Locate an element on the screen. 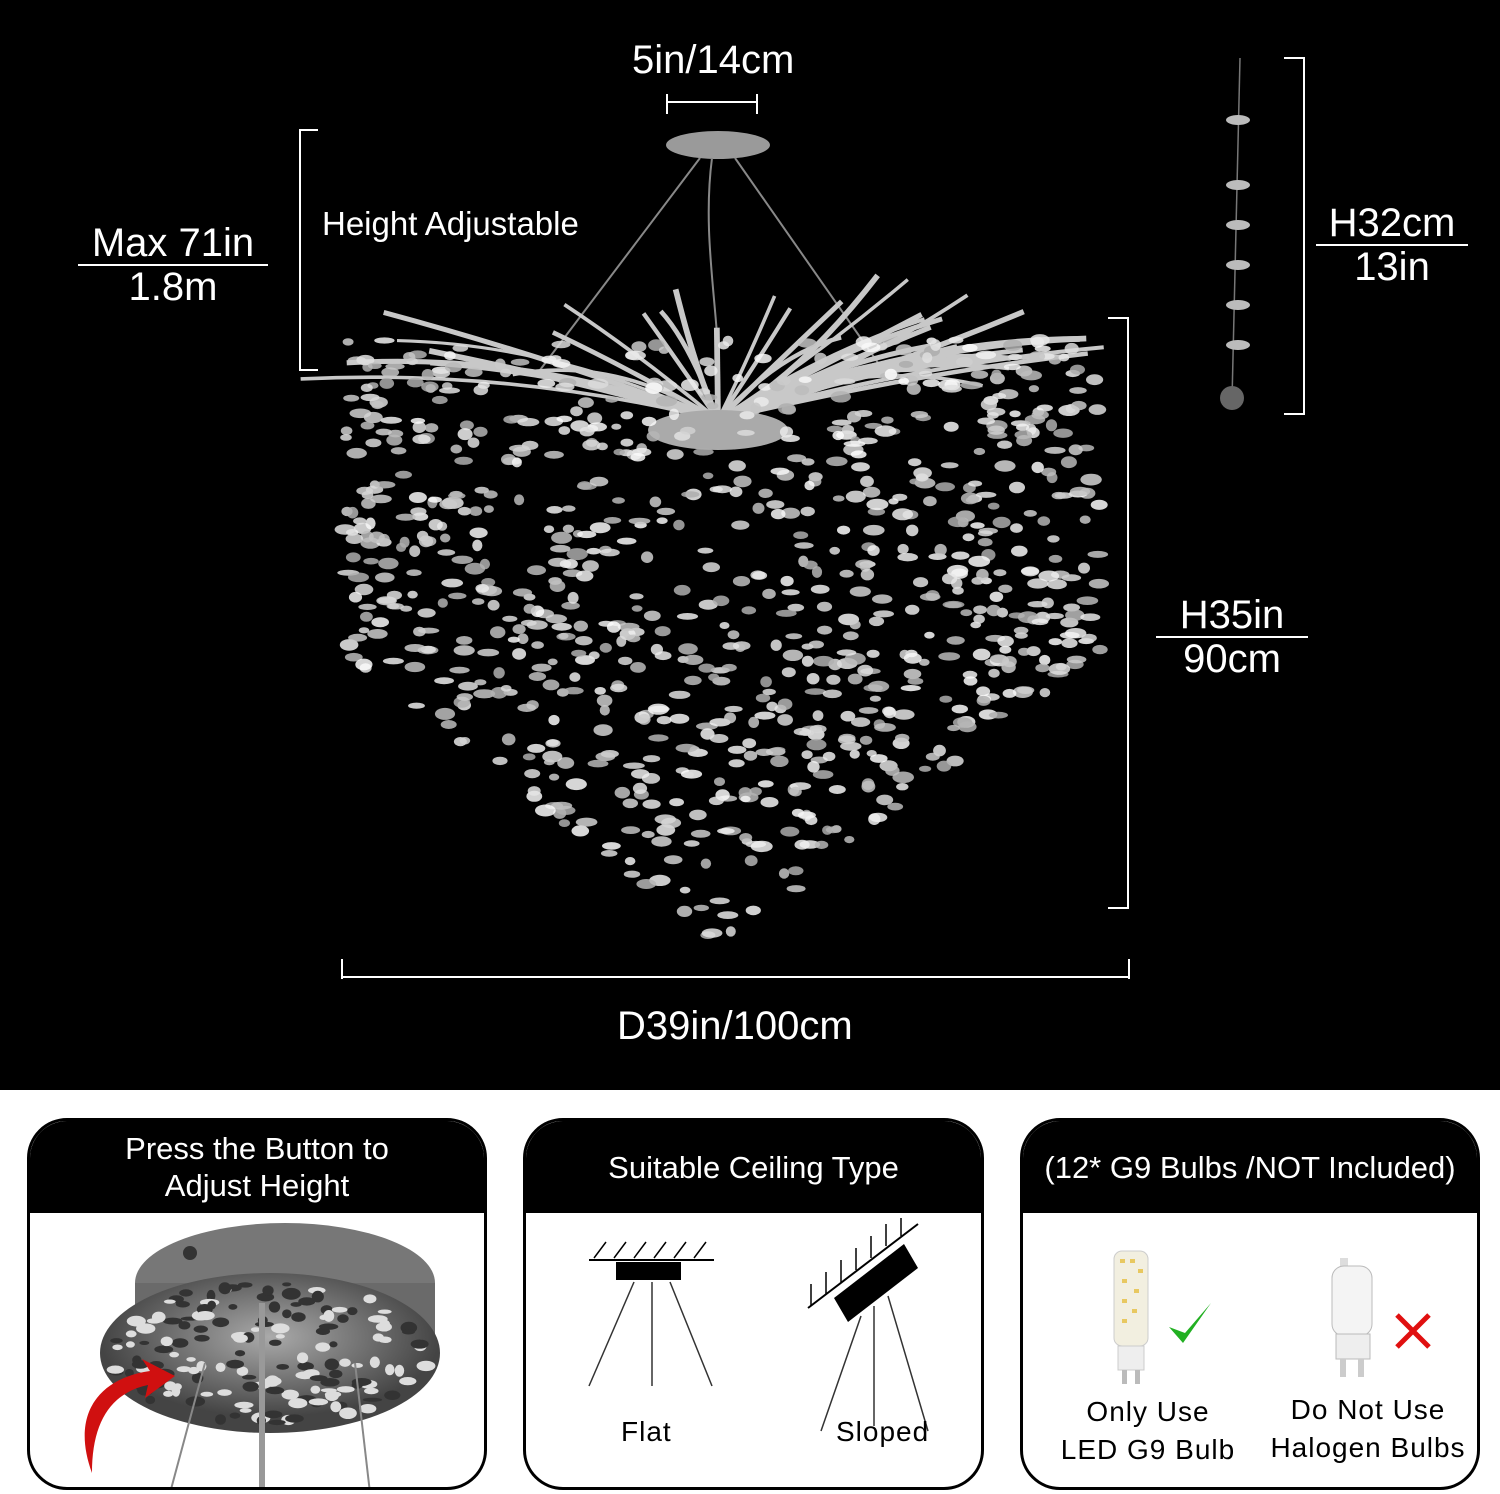 The width and height of the screenshot is (1500, 1494). do-not-use-label: Do Not Use Halogen Bulbs is located at coordinates (1368, 1428).